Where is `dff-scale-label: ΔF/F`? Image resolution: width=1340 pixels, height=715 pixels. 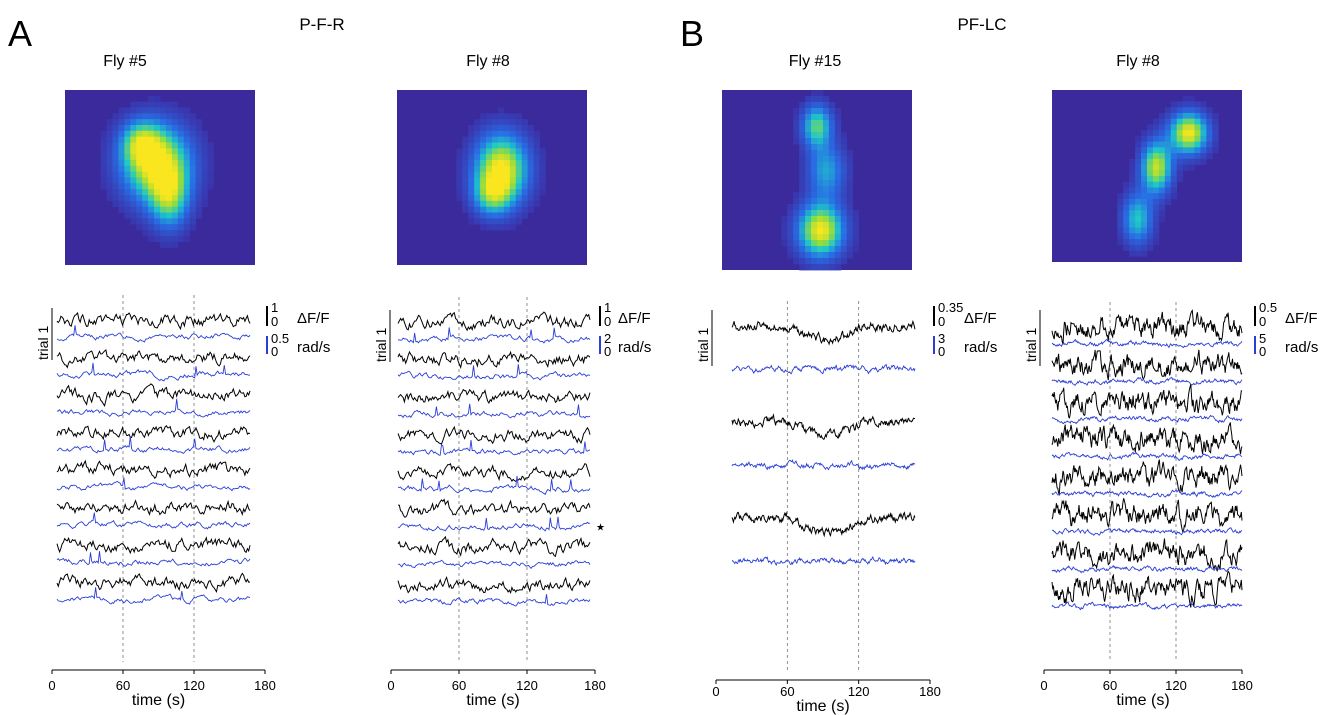 dff-scale-label: ΔF/F is located at coordinates (980, 318).